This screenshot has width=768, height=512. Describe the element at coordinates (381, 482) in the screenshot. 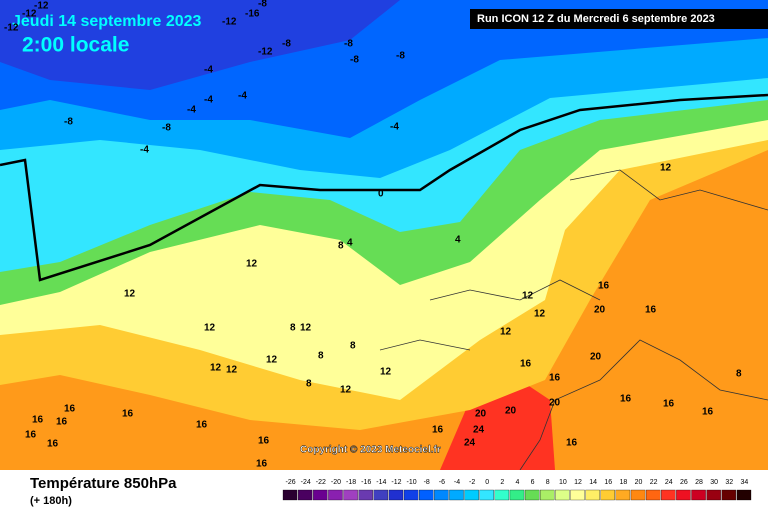

I see `scale-label: -14` at that location.